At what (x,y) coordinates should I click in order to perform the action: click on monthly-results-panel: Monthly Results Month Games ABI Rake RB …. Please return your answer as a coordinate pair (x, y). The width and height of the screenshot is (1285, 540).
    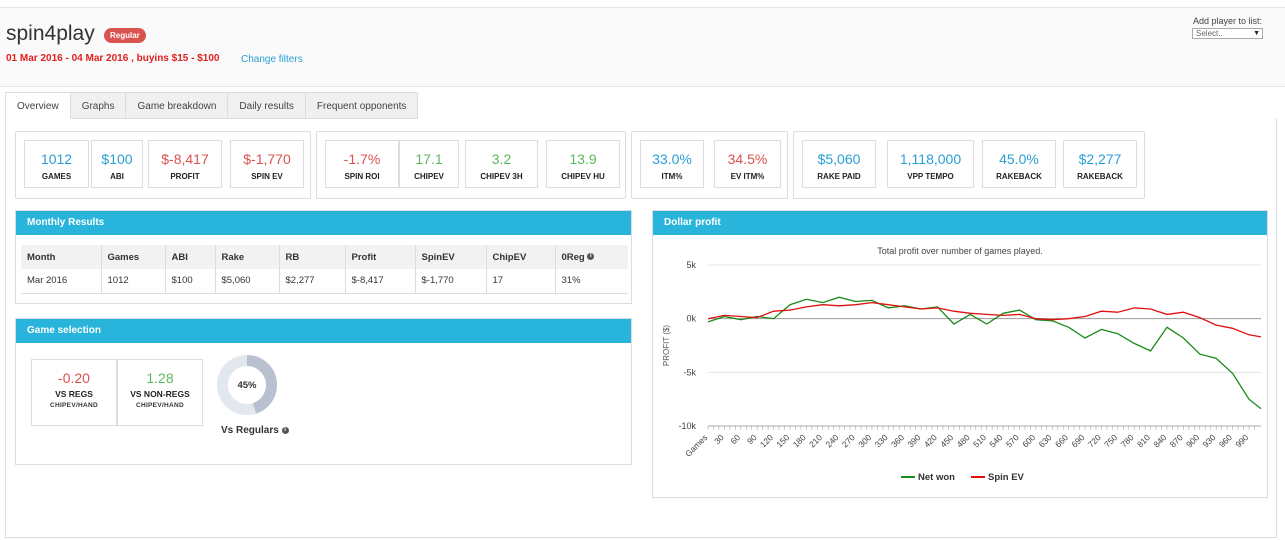
    Looking at the image, I should click on (323, 257).